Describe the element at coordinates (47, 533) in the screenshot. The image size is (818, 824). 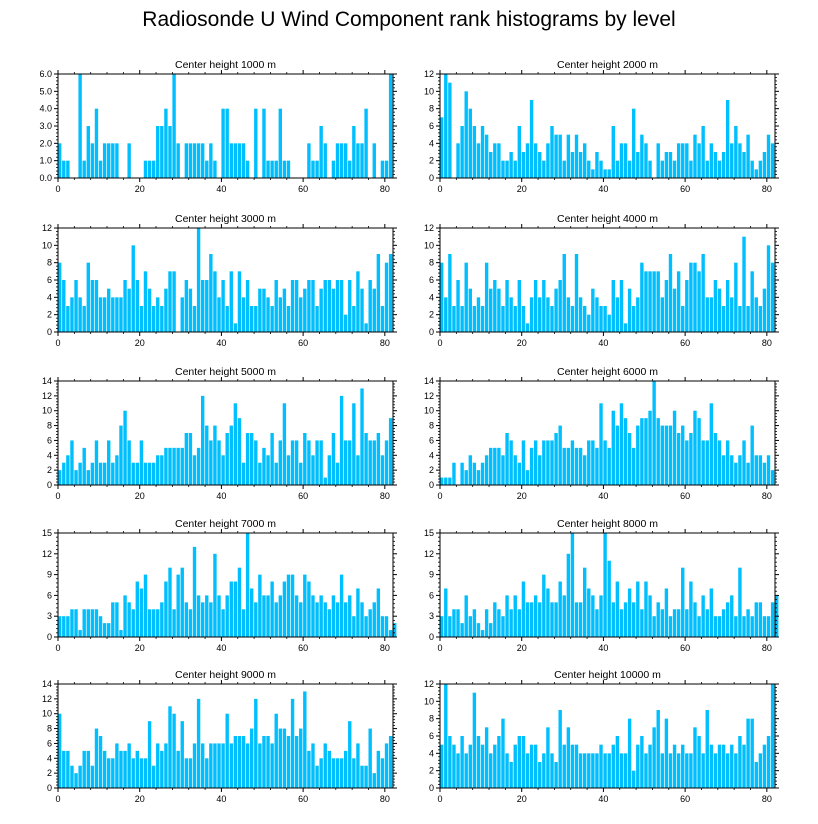
I see `y-tick-label: 15` at that location.